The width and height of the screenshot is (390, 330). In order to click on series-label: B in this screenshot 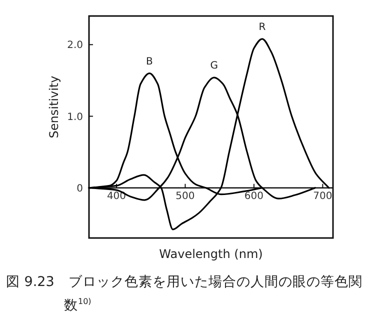, I will do `click(150, 62)`.